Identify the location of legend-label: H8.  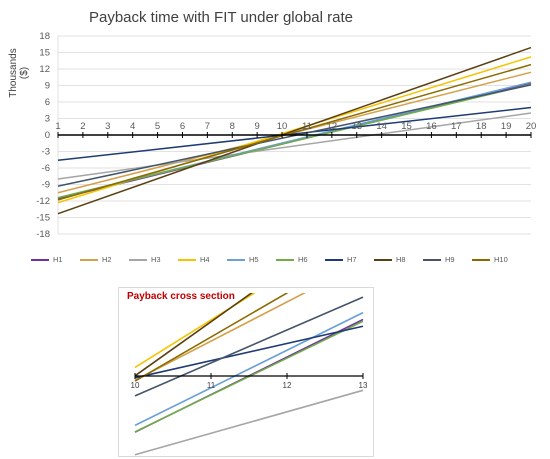
(401, 259).